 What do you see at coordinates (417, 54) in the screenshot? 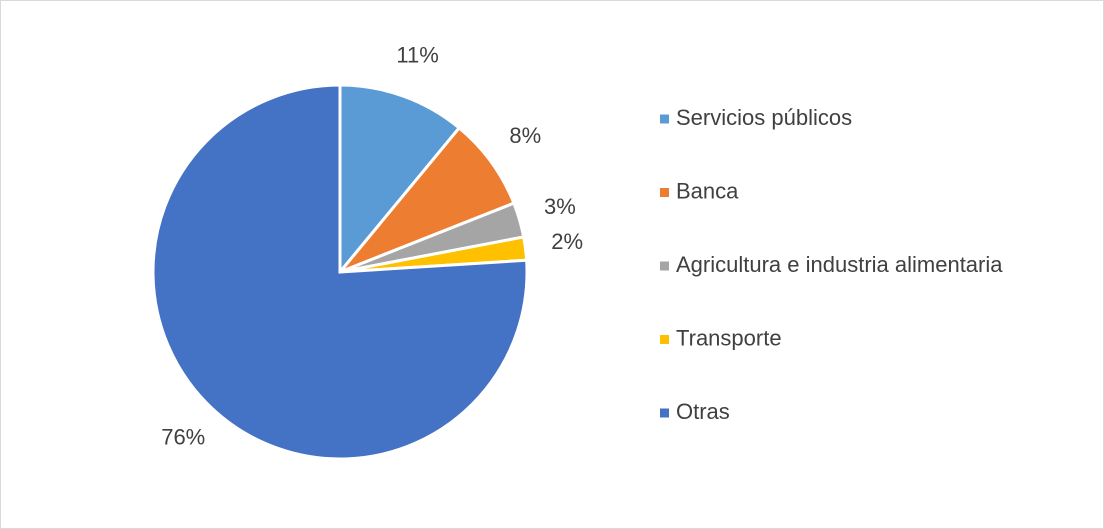
I see `data-label: 11%` at bounding box center [417, 54].